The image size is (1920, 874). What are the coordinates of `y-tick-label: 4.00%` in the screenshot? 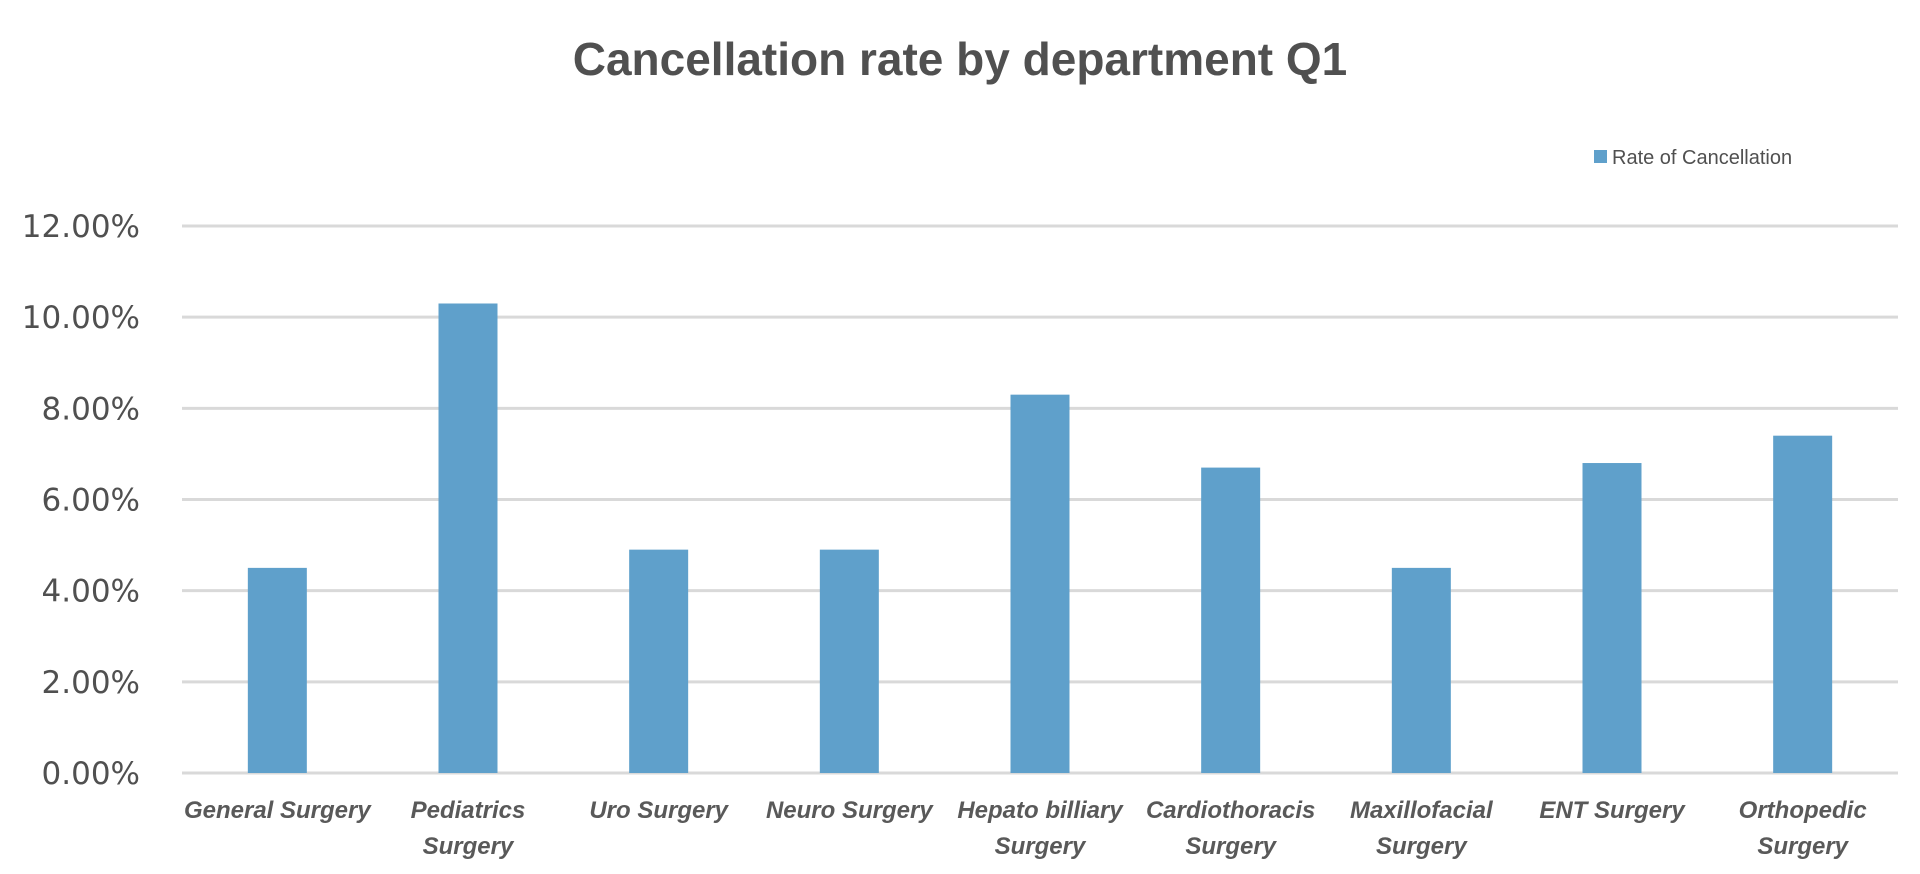 It's located at (91, 592).